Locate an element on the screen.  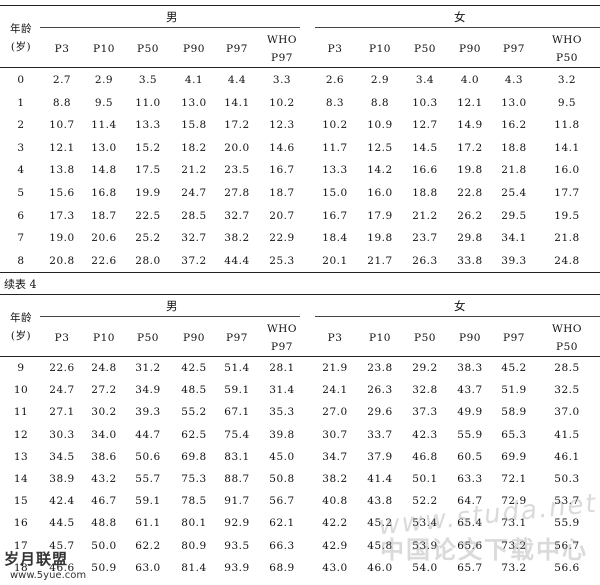
table-cell: 33.7 is located at coordinates (380, 434).